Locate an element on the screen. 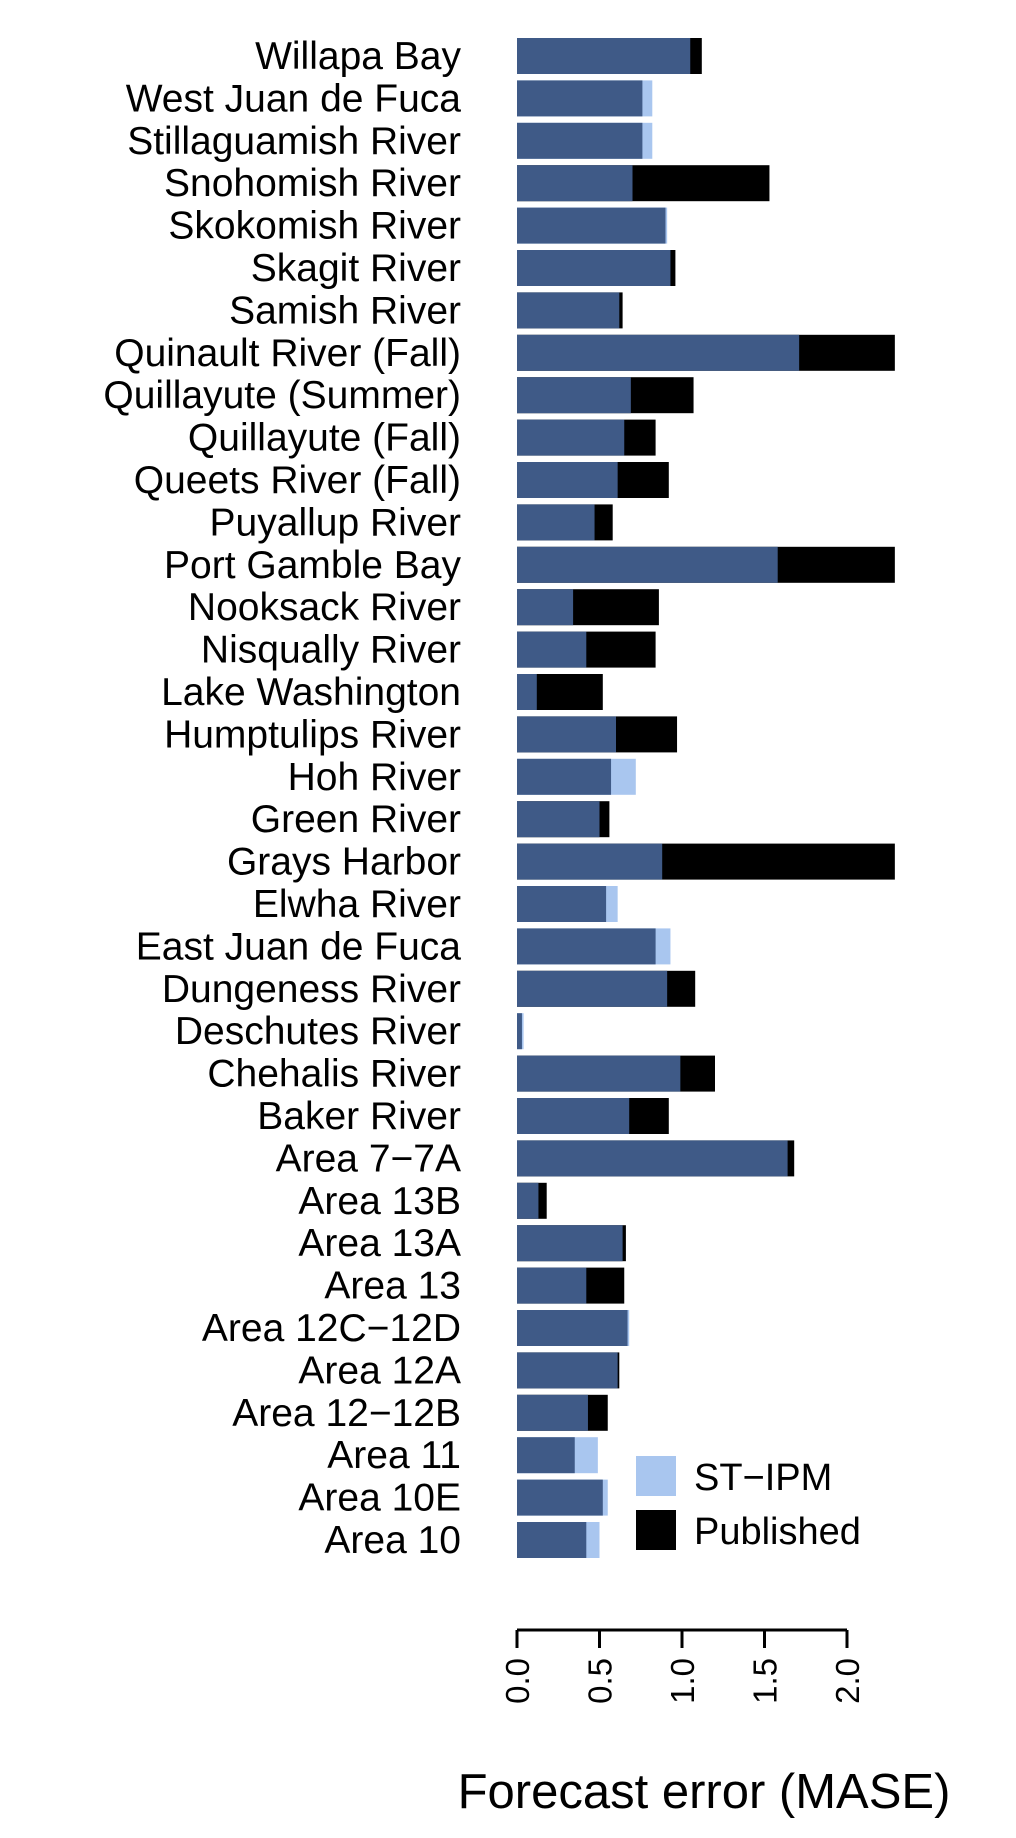 This screenshot has height=1838, width=1016. category-label: Skokomish River is located at coordinates (314, 226).